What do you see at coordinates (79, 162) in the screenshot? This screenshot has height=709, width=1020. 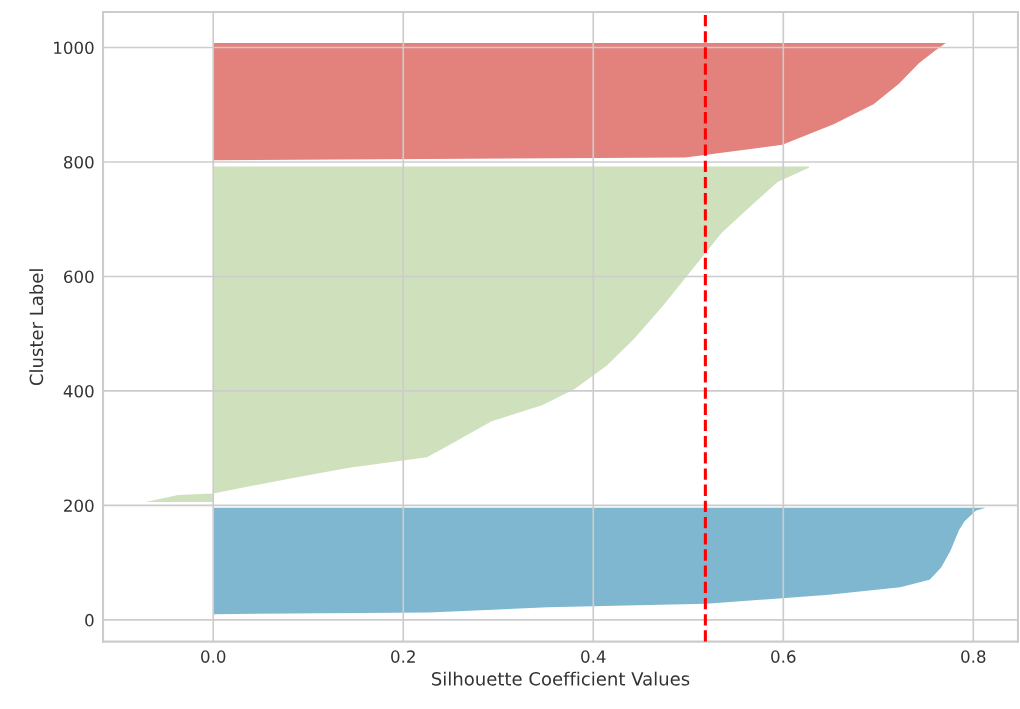 I see `y-tick-label: 800` at bounding box center [79, 162].